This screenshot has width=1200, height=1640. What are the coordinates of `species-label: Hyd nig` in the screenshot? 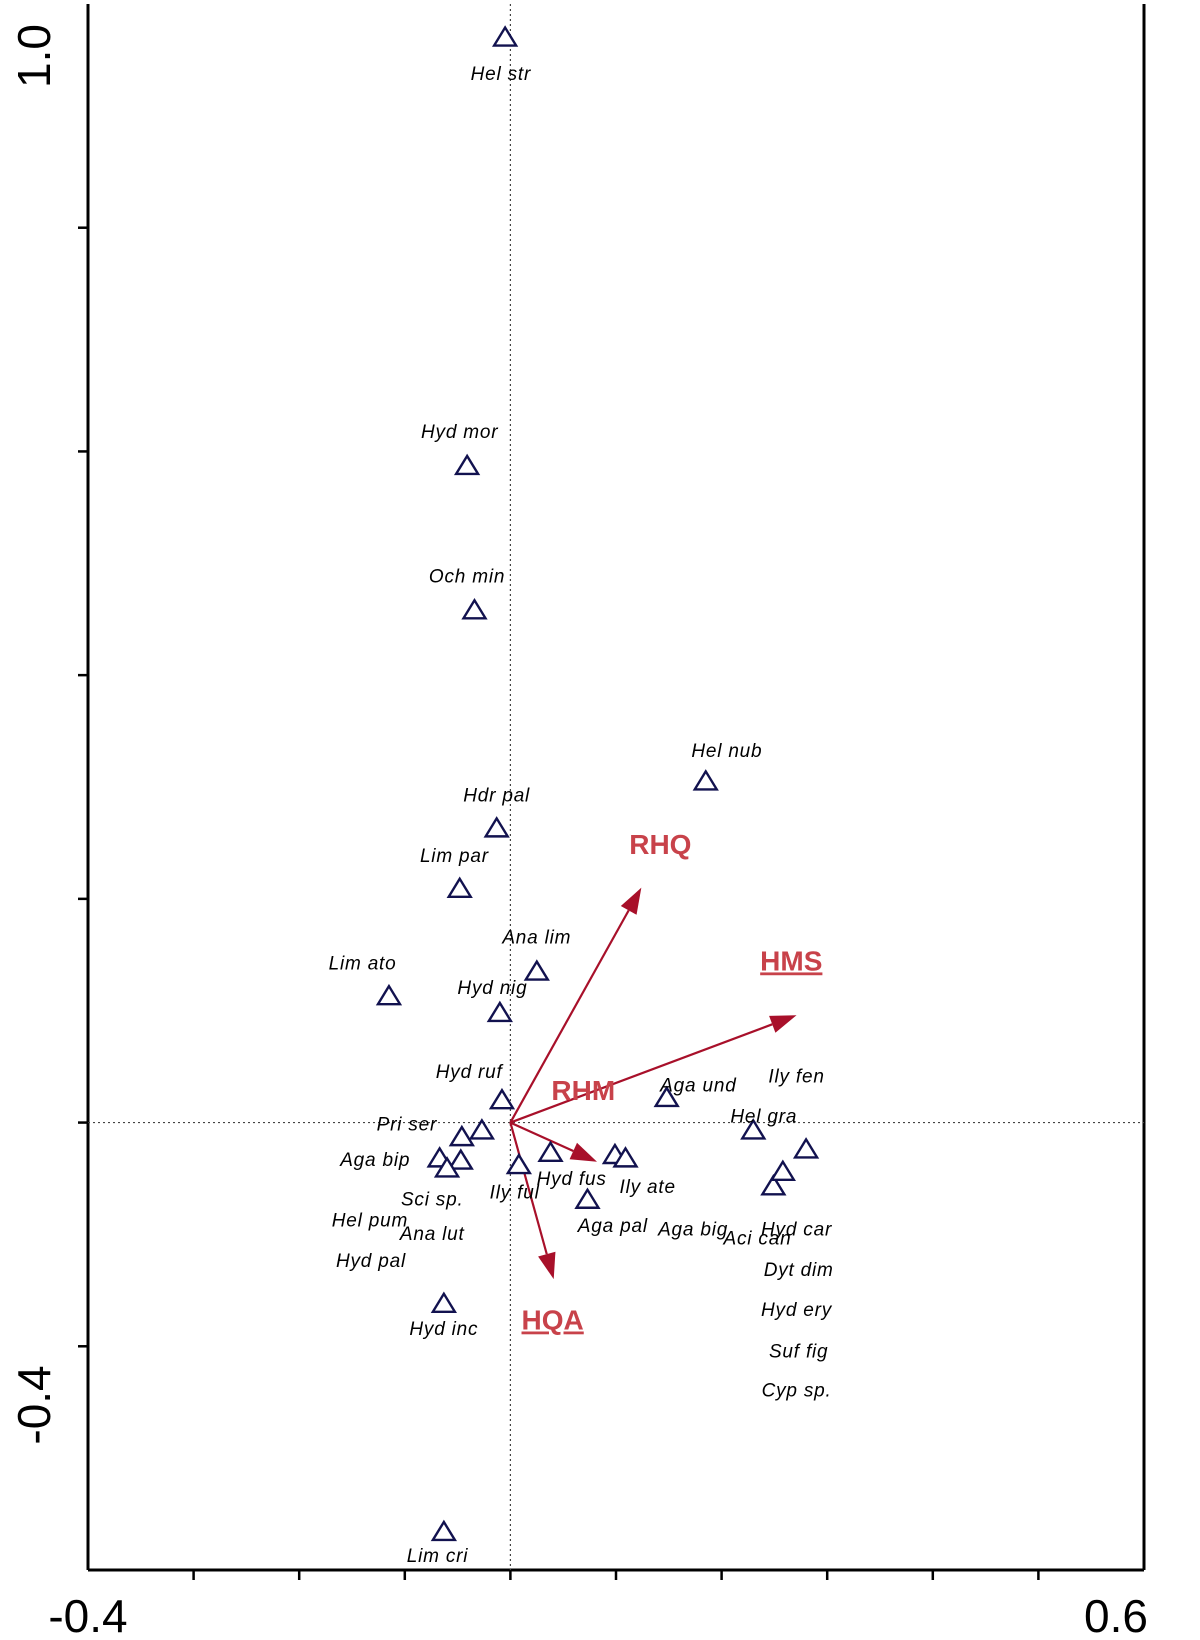 It's located at (492, 988).